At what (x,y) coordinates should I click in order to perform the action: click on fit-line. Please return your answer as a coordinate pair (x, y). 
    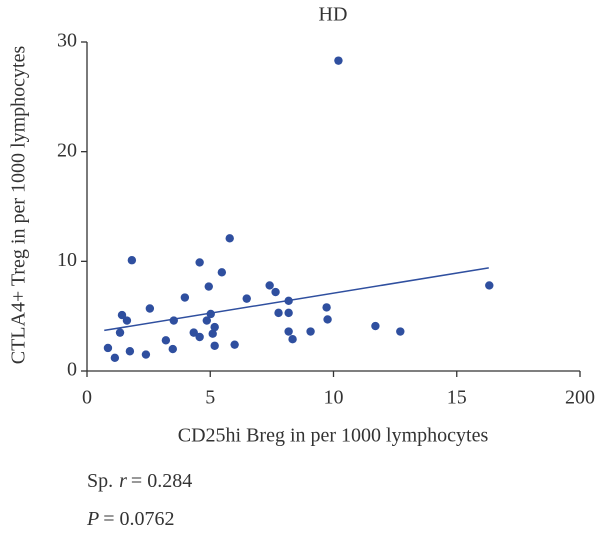
    Looking at the image, I should click on (296, 299).